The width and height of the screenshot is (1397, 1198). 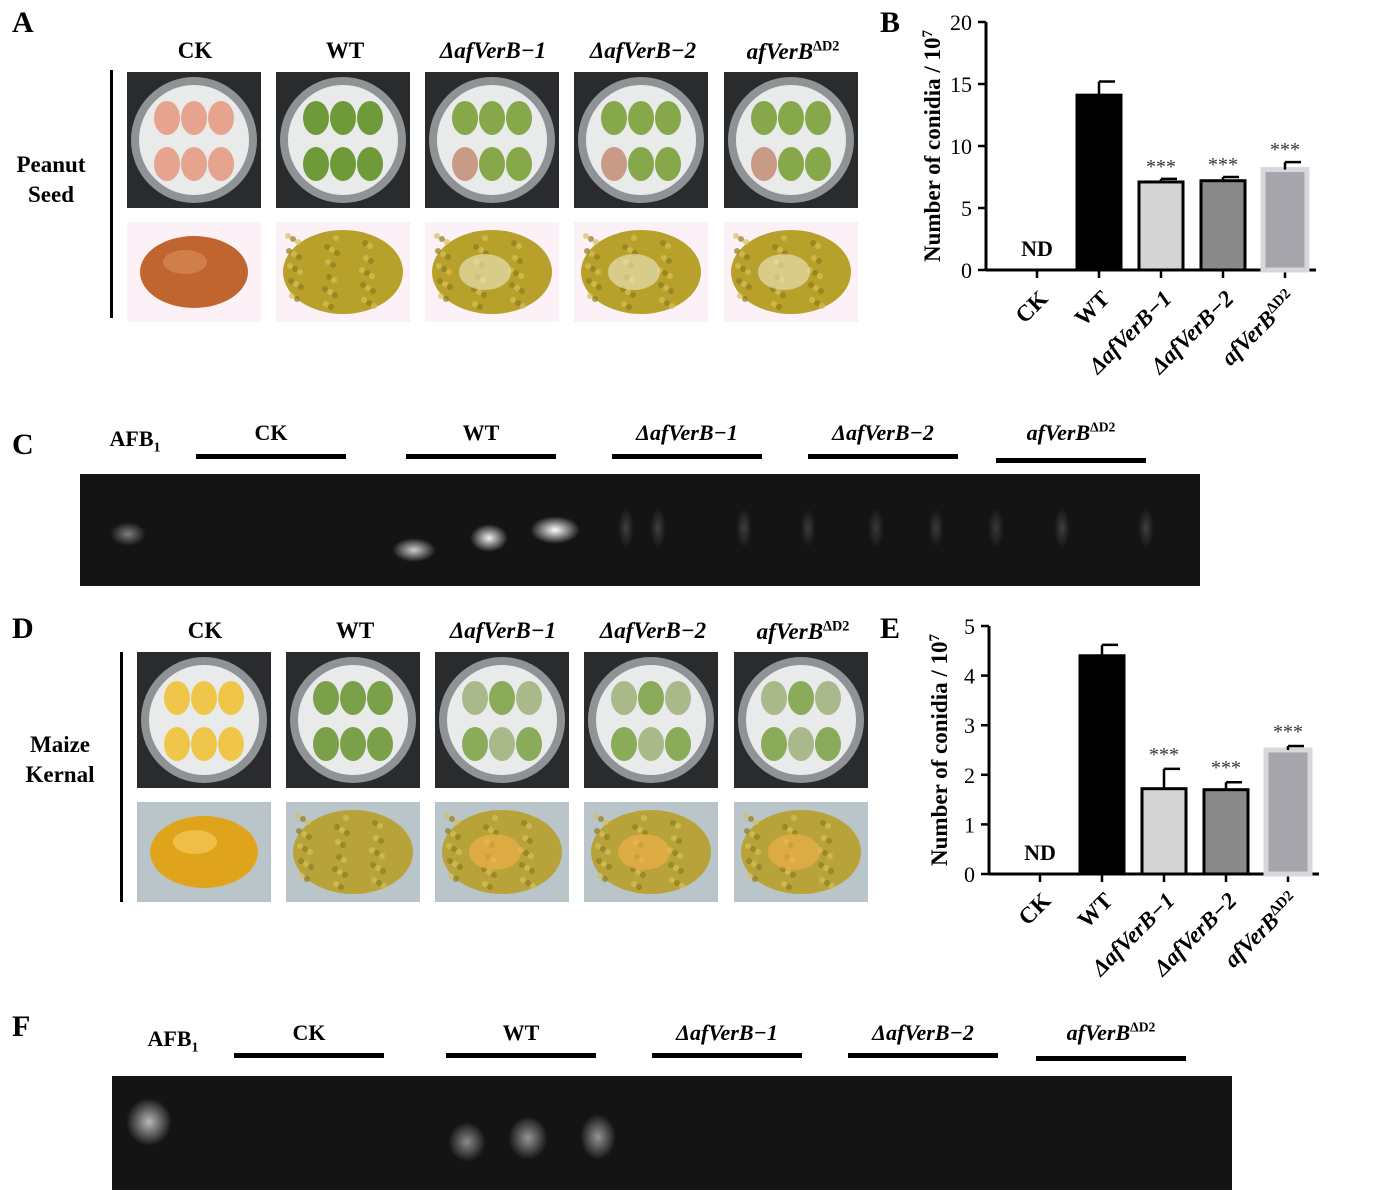 I want to click on tlc-f-bar-ck, so click(x=309, y=1055).